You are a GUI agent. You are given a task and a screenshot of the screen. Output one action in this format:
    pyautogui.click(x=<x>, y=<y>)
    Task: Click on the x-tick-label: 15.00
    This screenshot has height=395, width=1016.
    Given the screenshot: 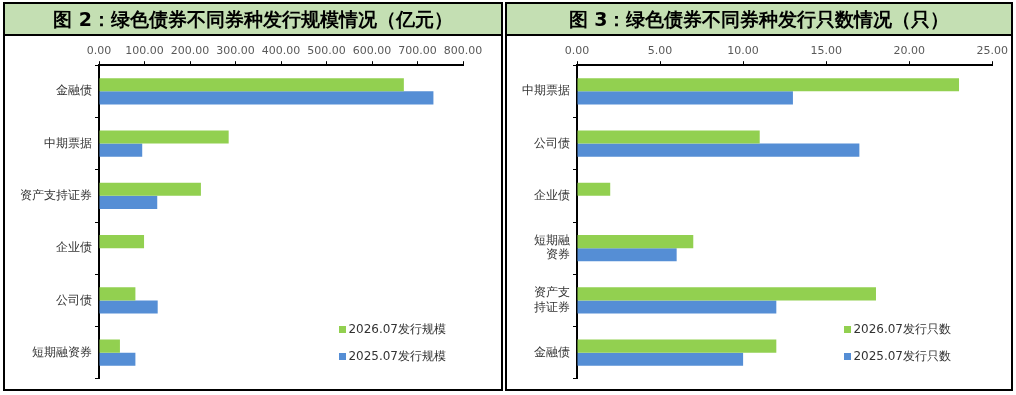 What is the action you would take?
    pyautogui.click(x=826, y=51)
    